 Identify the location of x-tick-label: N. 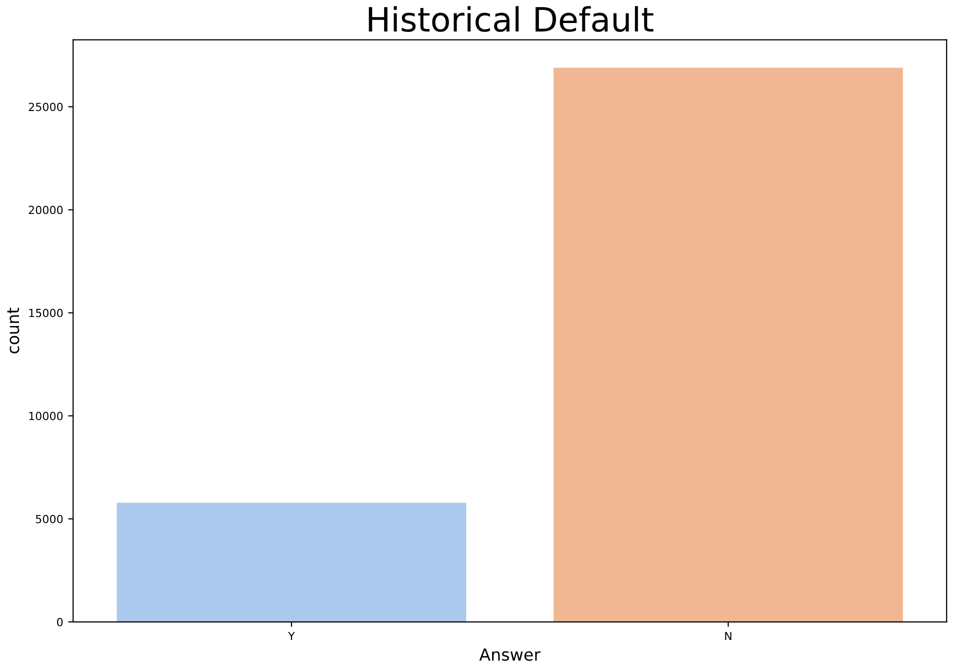
(728, 636).